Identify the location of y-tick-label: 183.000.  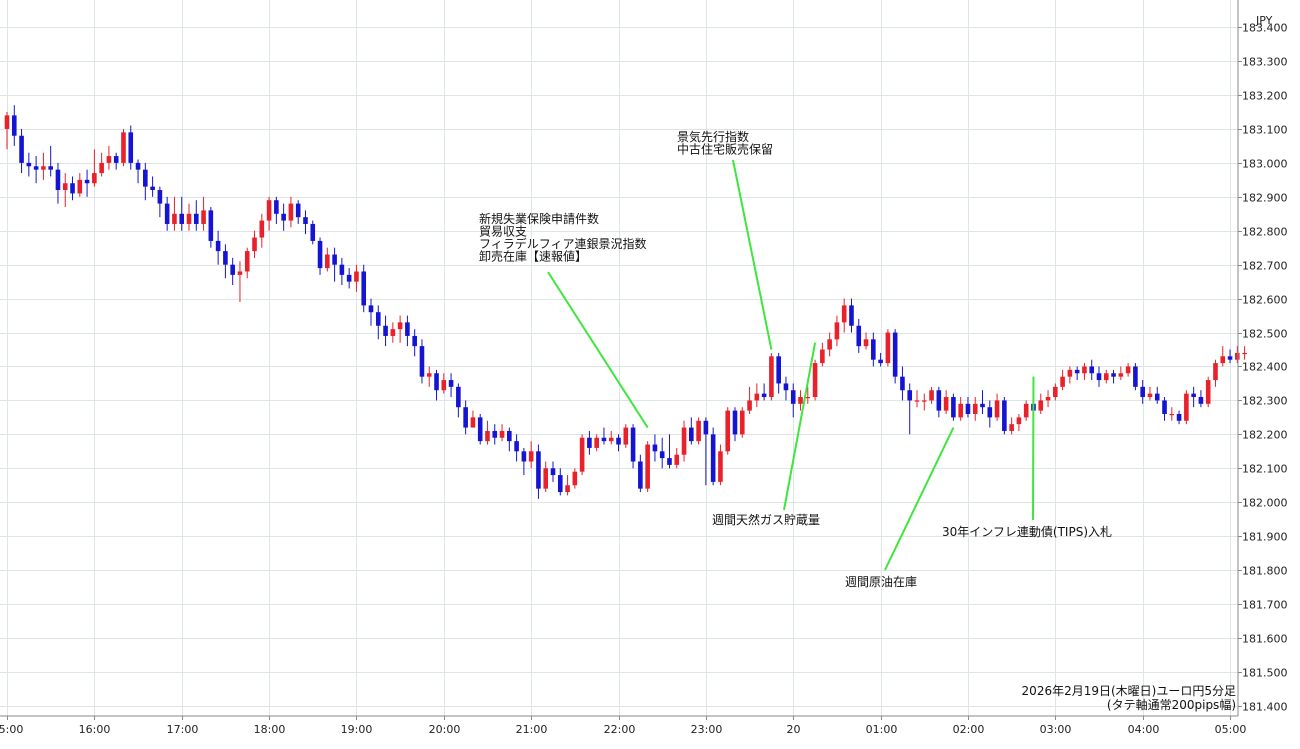
(1265, 164).